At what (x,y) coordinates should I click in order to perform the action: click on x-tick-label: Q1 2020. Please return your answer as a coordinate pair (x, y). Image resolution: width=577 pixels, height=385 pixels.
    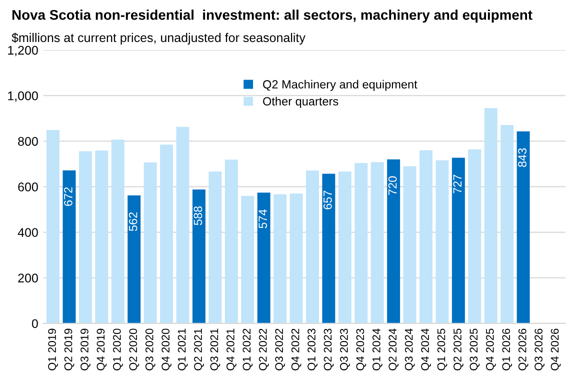
    Looking at the image, I should click on (117, 349).